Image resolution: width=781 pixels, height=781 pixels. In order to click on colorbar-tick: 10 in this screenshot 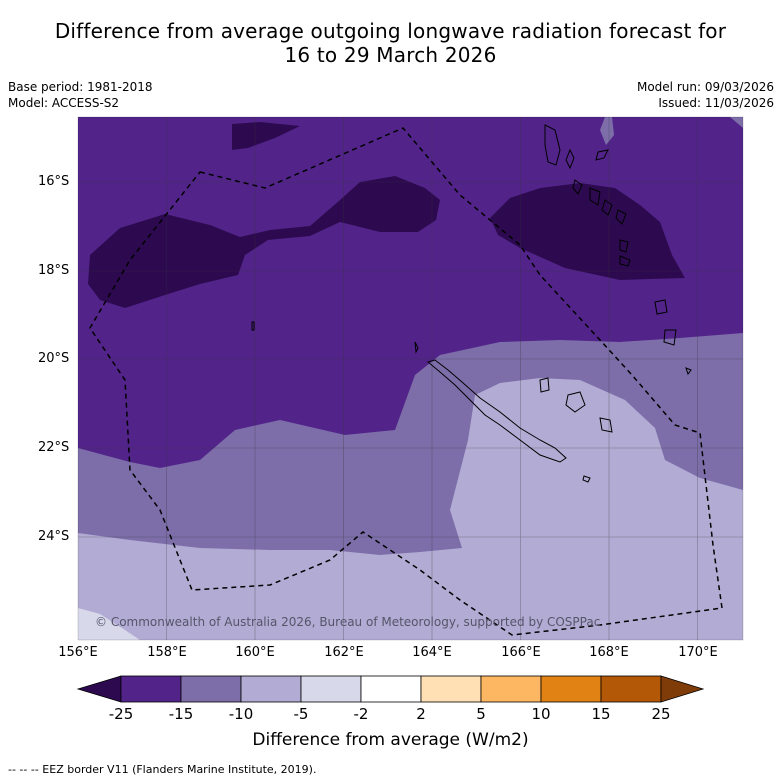, I will do `click(541, 714)`.